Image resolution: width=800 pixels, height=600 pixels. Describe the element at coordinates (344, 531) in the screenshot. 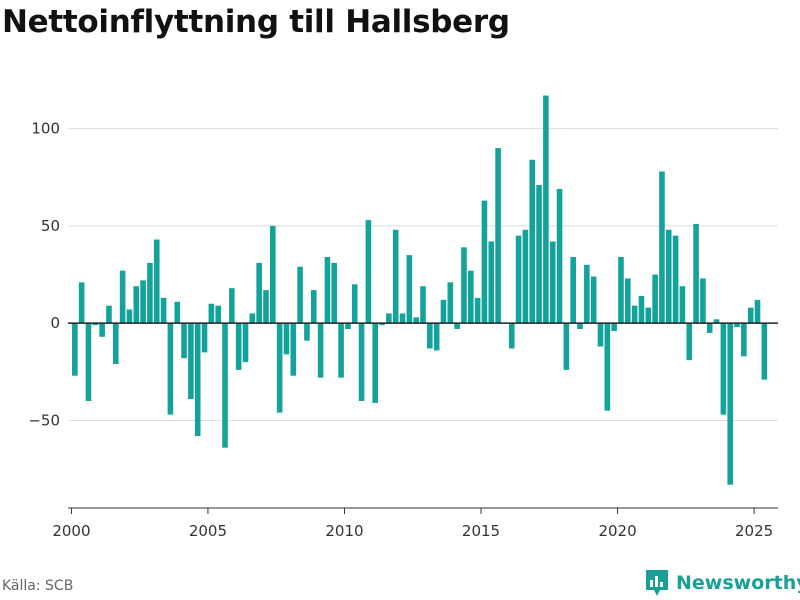

I see `x-tick-label: 2010` at that location.